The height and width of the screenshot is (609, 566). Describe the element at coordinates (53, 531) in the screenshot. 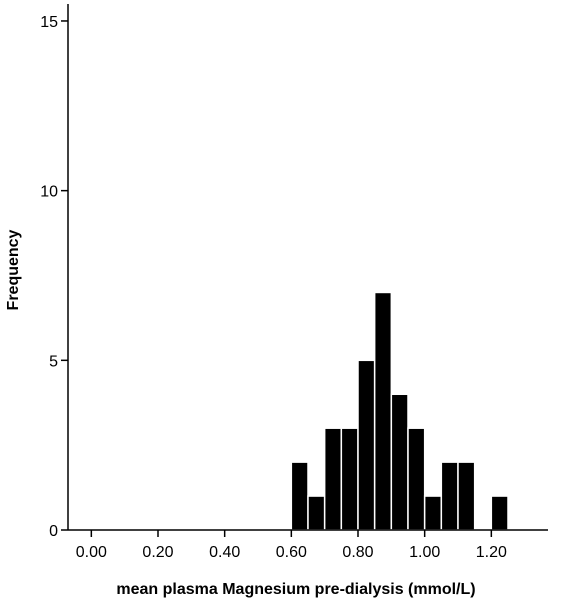

I see `y-tick-label: 0` at that location.